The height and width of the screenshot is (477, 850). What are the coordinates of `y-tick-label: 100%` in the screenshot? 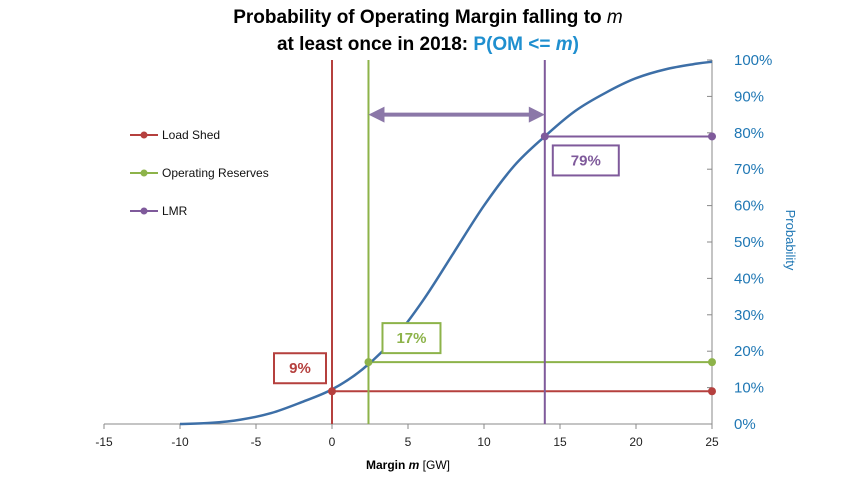 It's located at (753, 60).